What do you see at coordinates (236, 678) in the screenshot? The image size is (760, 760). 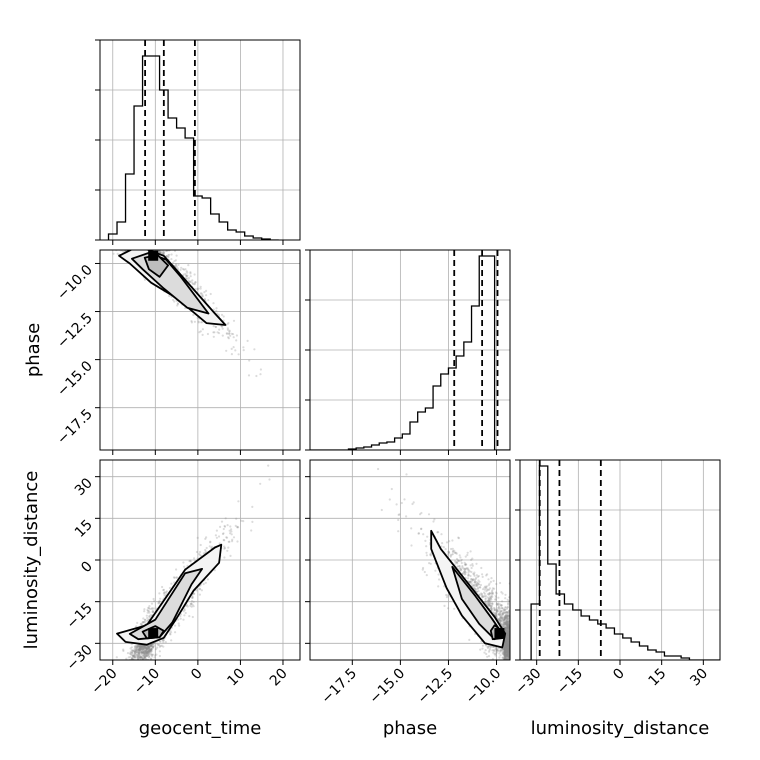 I see `x-tick-label: 10` at bounding box center [236, 678].